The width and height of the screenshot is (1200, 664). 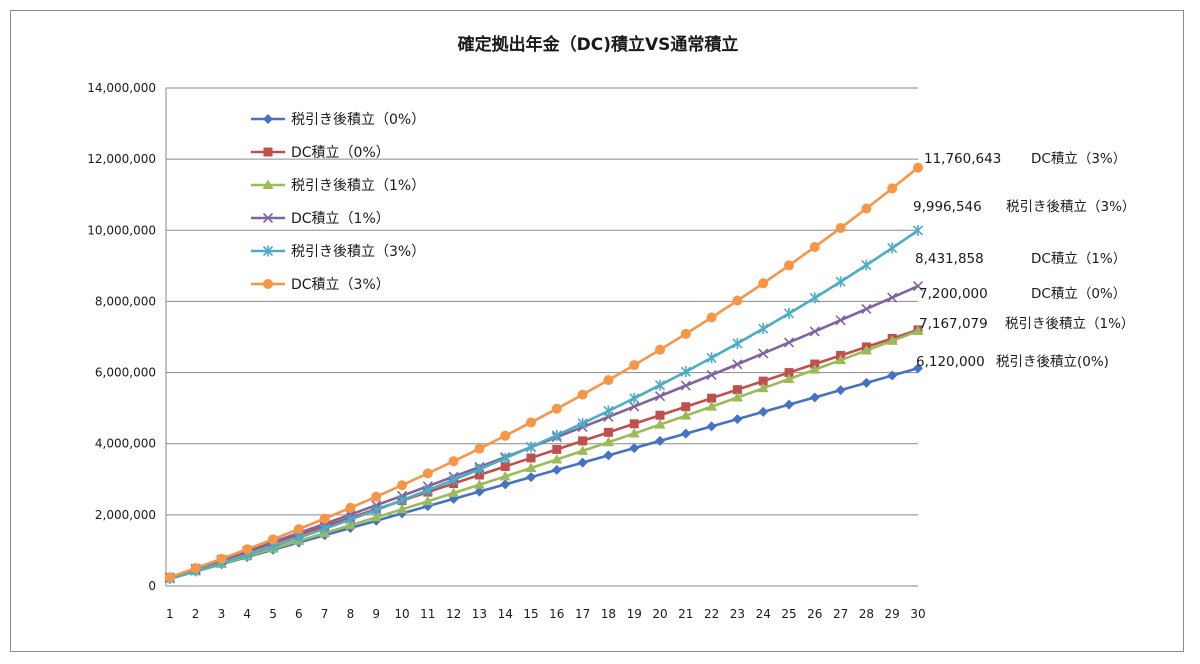 I want to click on x-tick-label: 24, so click(x=763, y=614).